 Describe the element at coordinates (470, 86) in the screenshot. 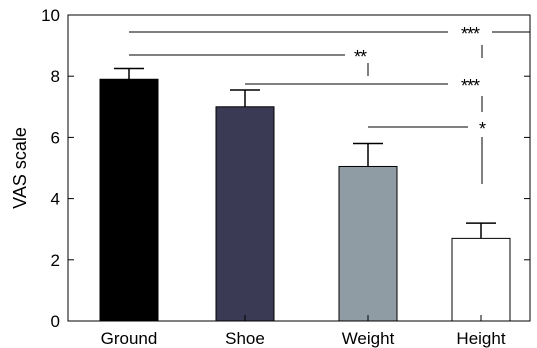

I see `sig-label-shoe-height: ***` at that location.